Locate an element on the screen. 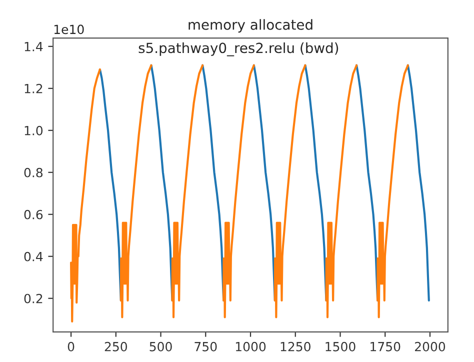 This screenshot has height=362, width=474. y-tick-label: 1.2 is located at coordinates (33, 89).